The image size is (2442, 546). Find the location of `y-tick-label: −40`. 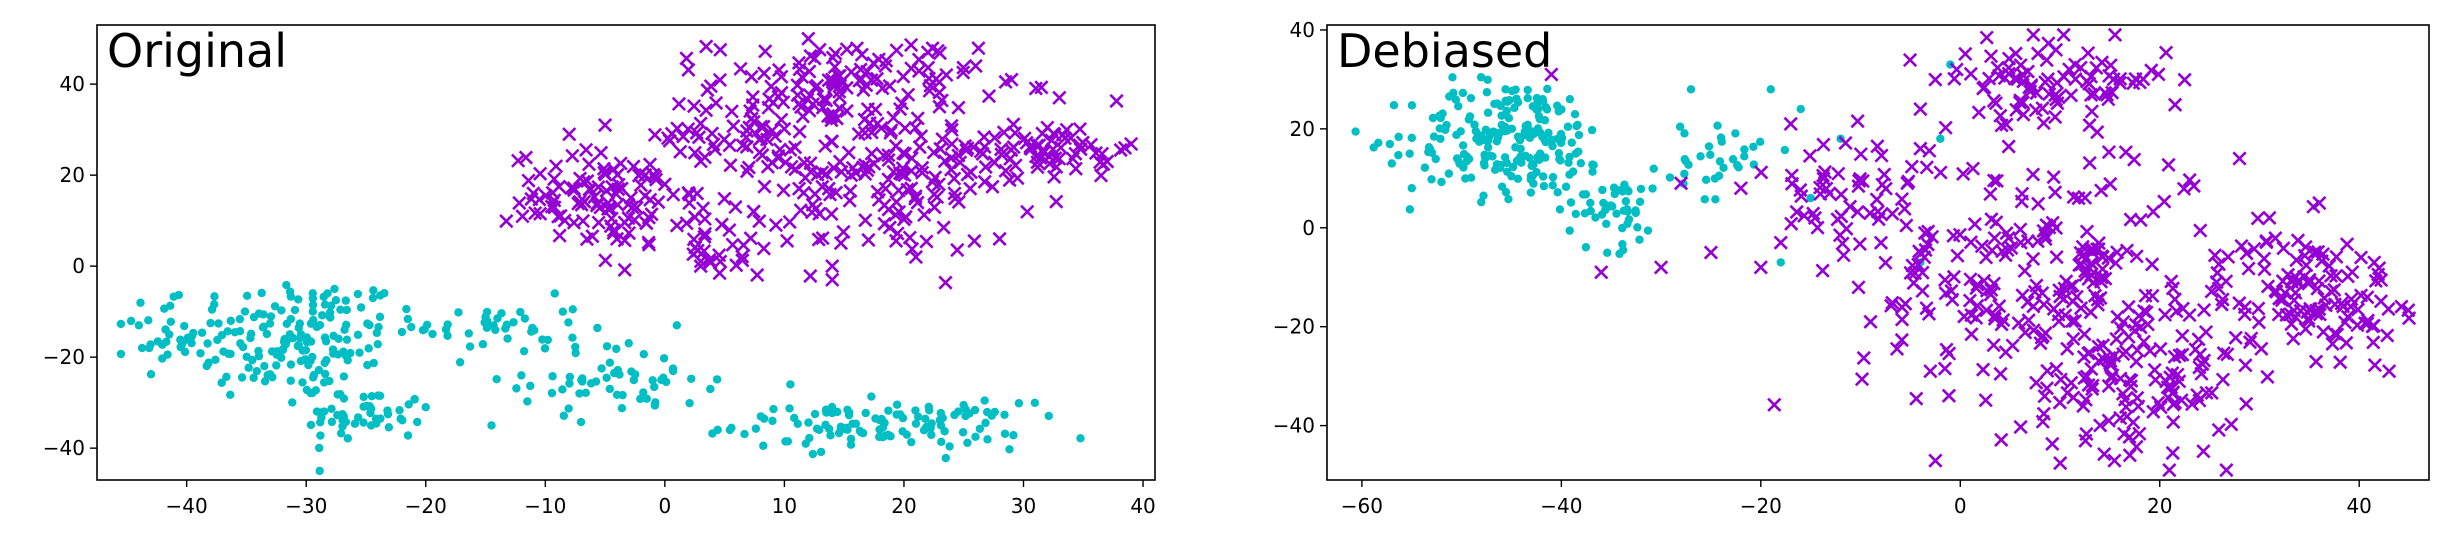

y-tick-label: −40 is located at coordinates (64, 448).